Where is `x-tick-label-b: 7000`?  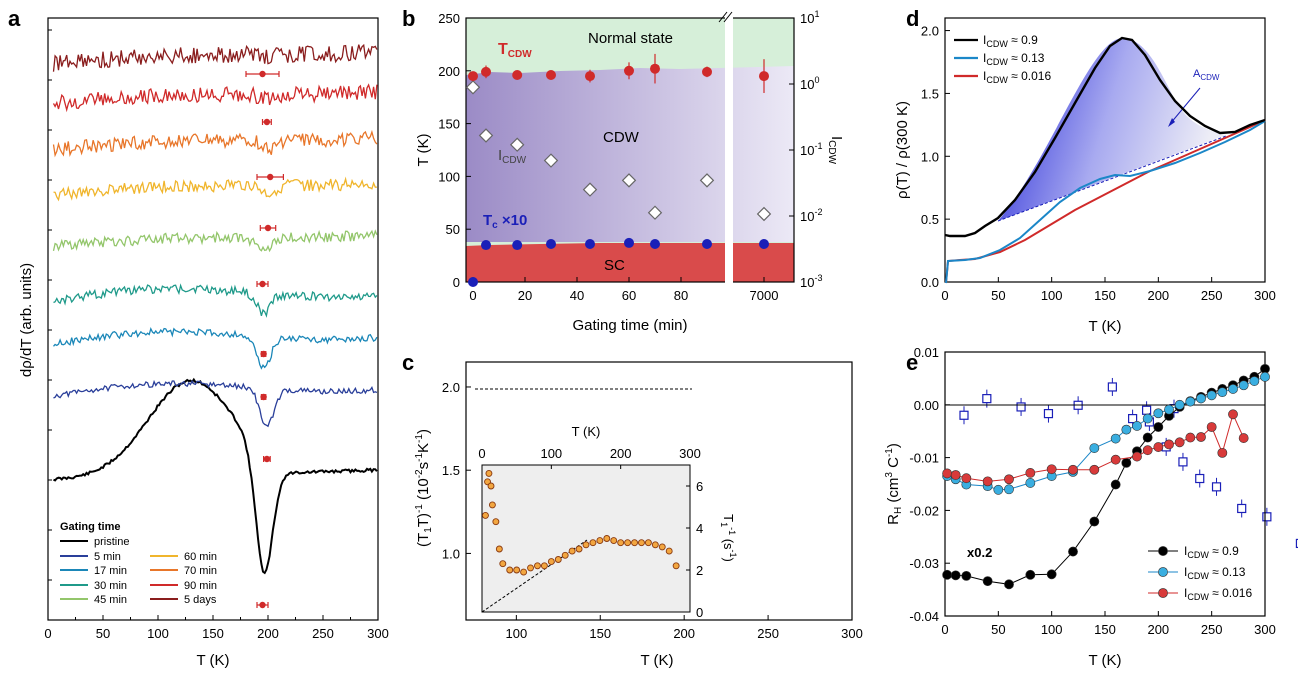 x-tick-label-b: 7000 is located at coordinates (764, 295).